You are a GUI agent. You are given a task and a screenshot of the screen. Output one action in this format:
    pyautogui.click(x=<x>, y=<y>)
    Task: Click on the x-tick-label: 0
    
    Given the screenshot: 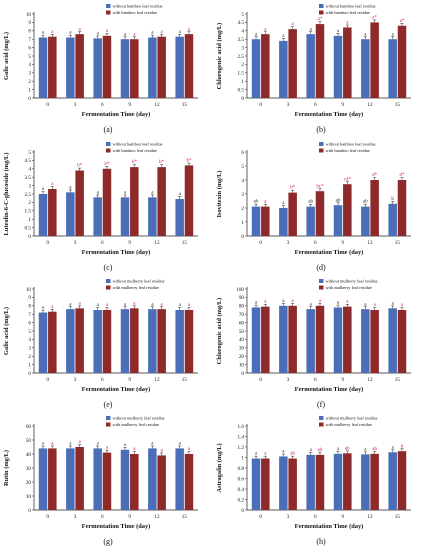 What is the action you would take?
    pyautogui.click(x=47, y=380)
    